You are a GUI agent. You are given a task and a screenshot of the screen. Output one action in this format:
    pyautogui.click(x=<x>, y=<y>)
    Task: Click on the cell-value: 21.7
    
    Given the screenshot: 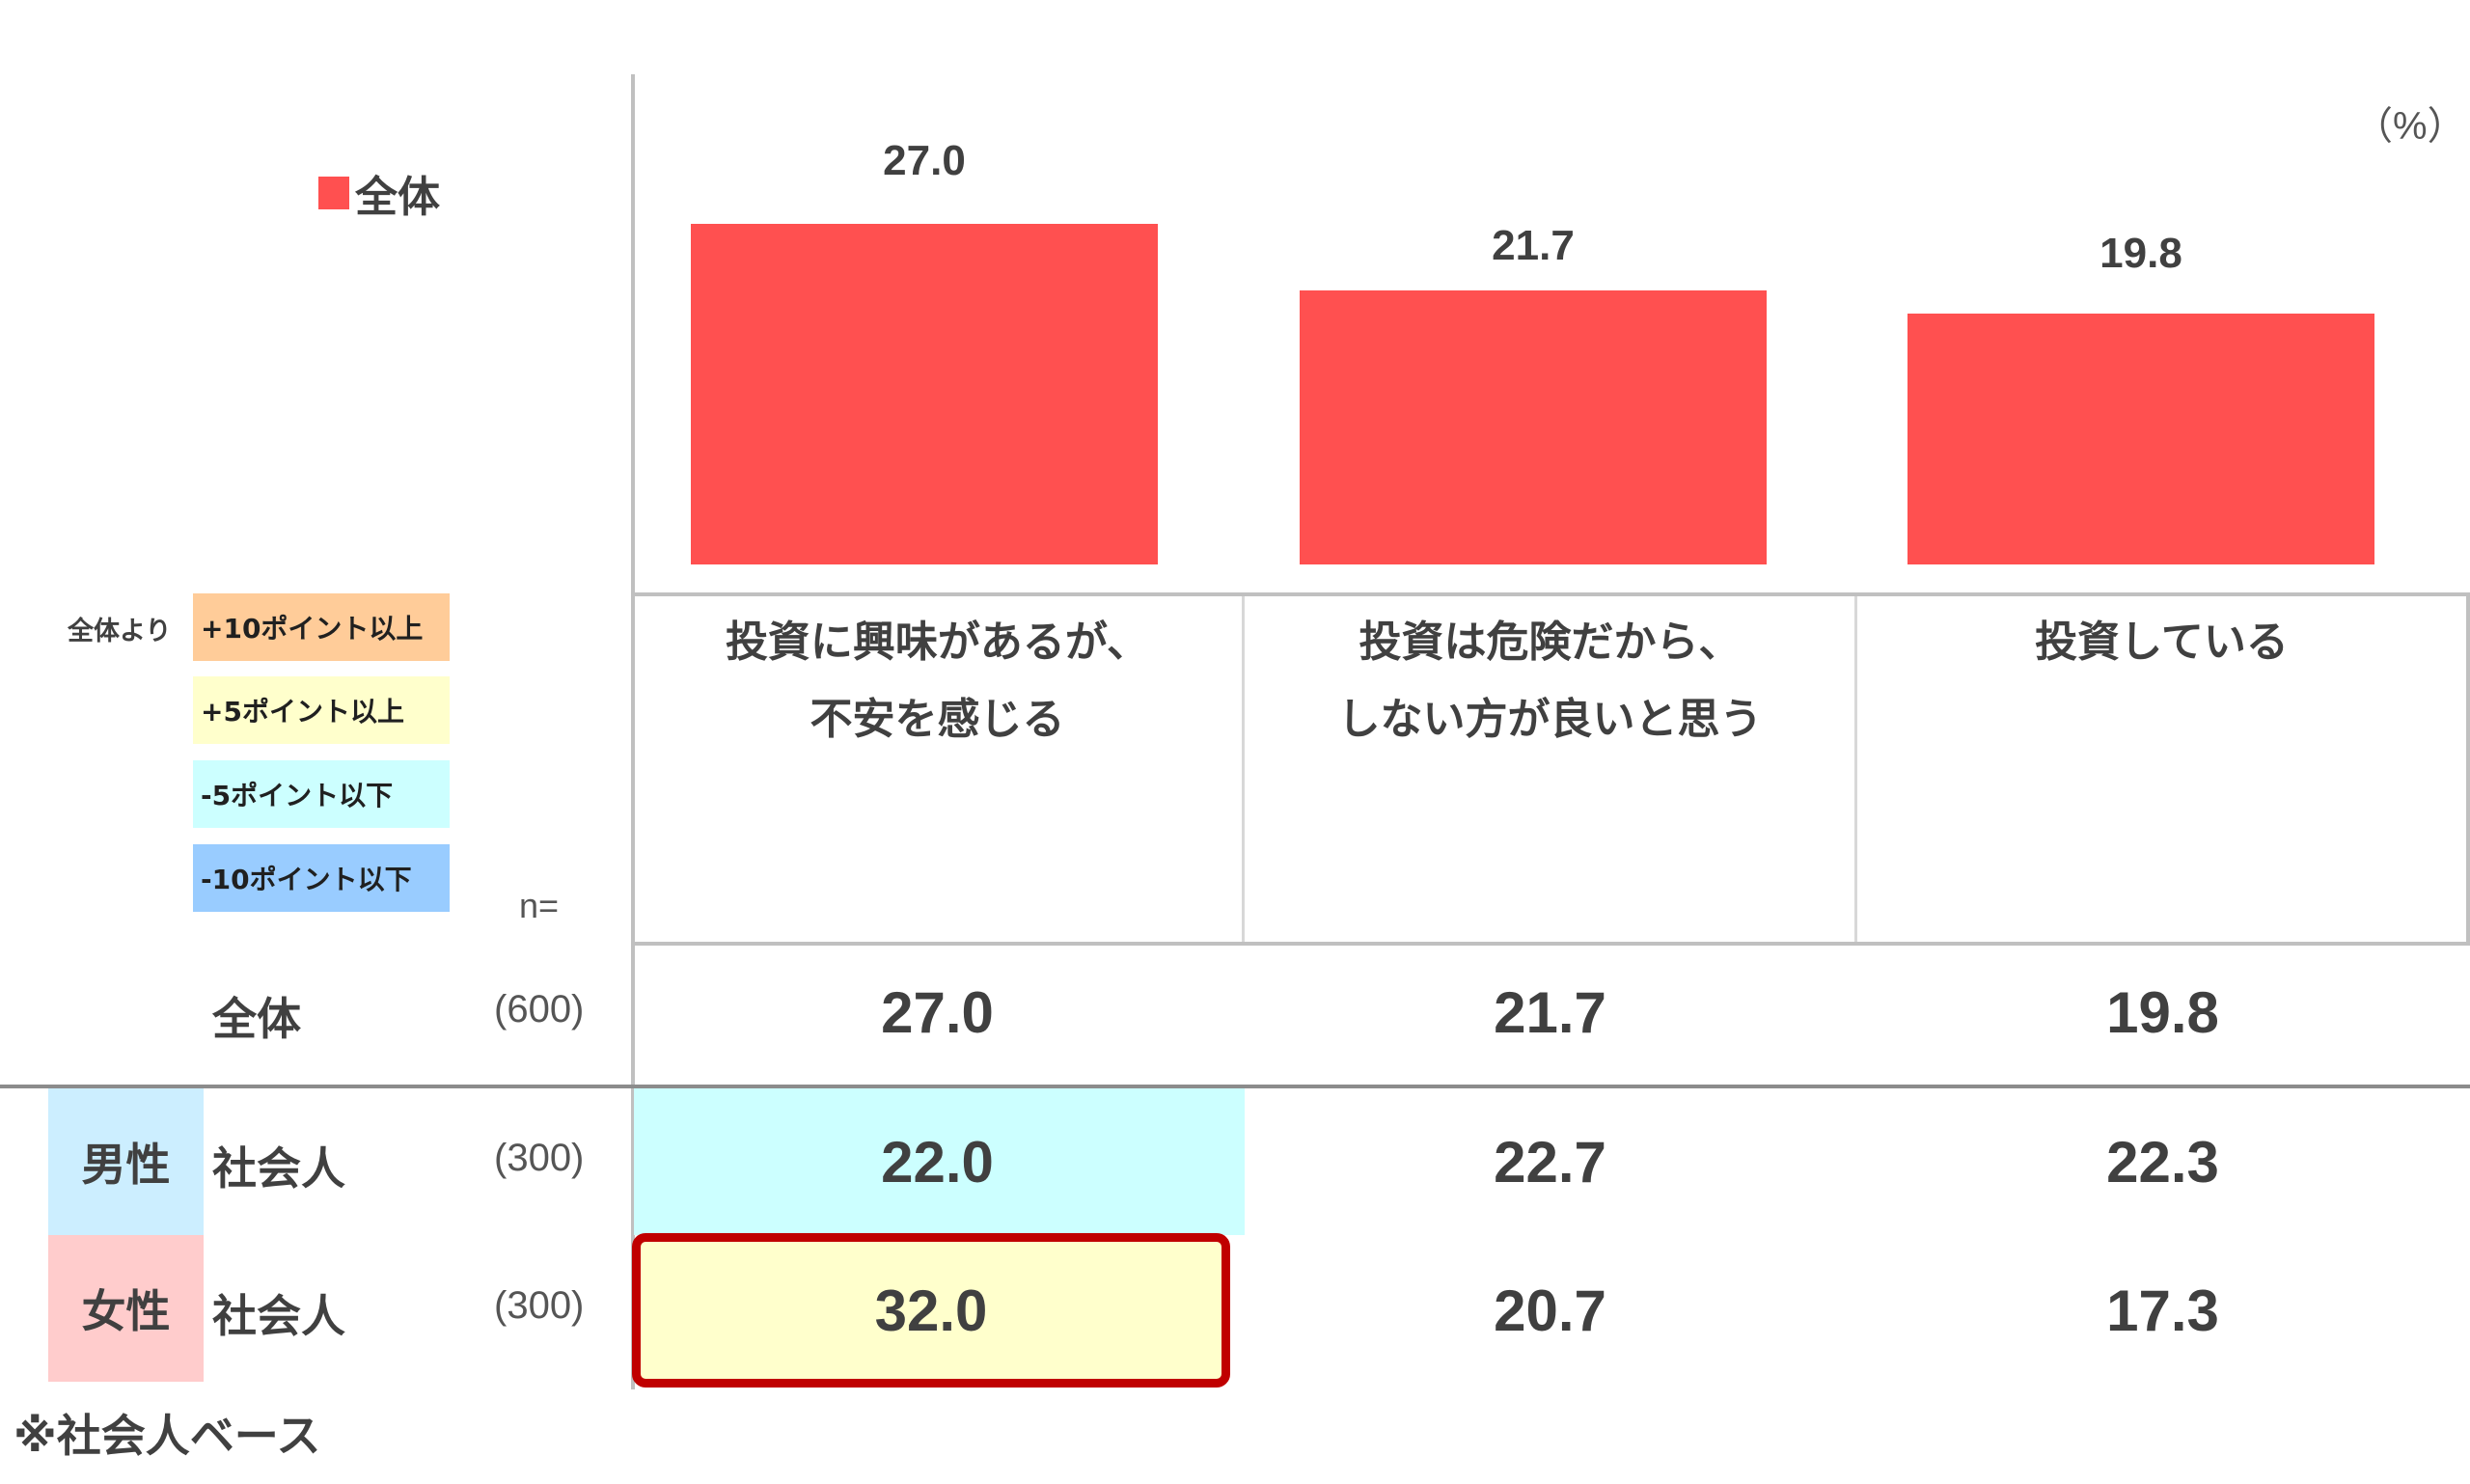 What is the action you would take?
    pyautogui.click(x=1550, y=1012)
    